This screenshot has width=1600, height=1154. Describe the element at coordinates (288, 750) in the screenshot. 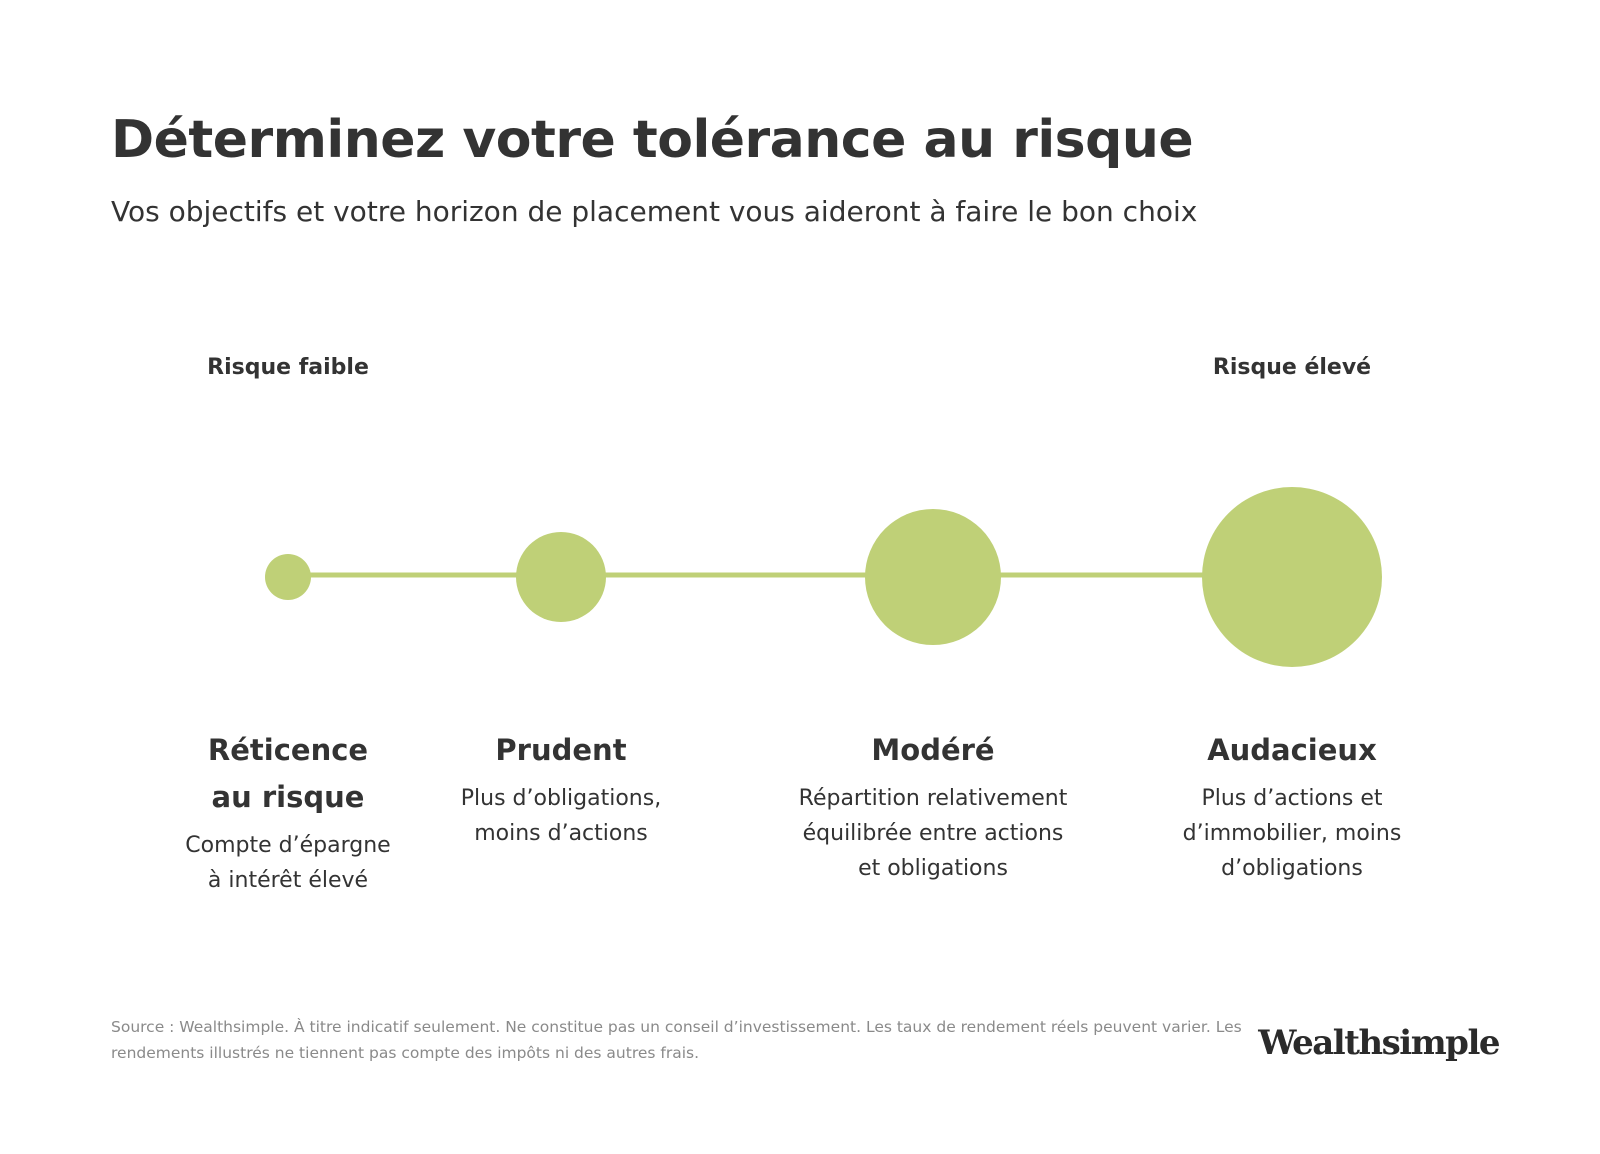

I see `profile-name: Réticence` at that location.